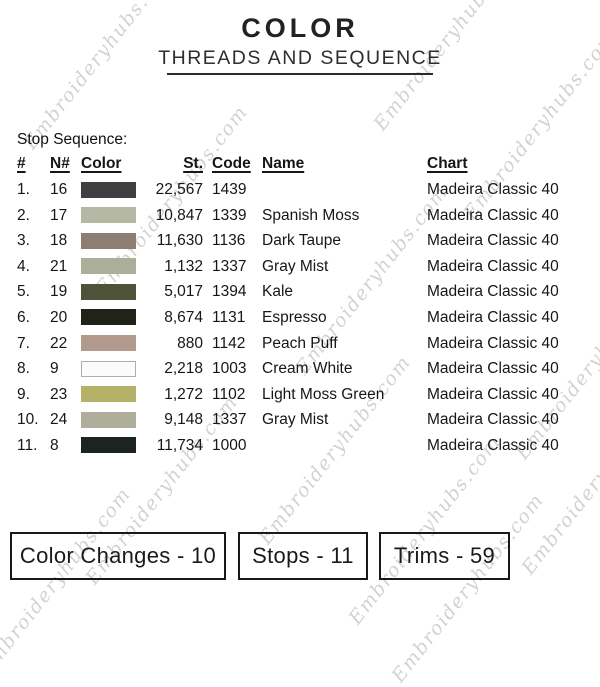 Image resolution: width=600 pixels, height=687 pixels. I want to click on row-stitch-count: 8,674, so click(183, 317).